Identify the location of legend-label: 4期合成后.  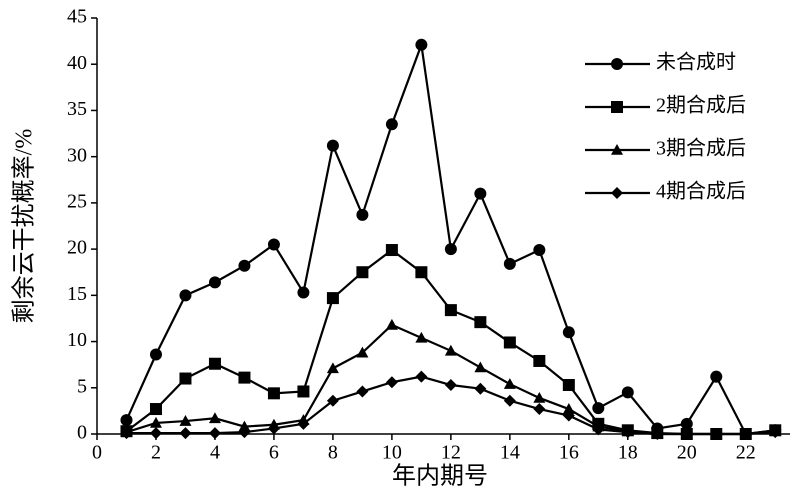
(701, 191).